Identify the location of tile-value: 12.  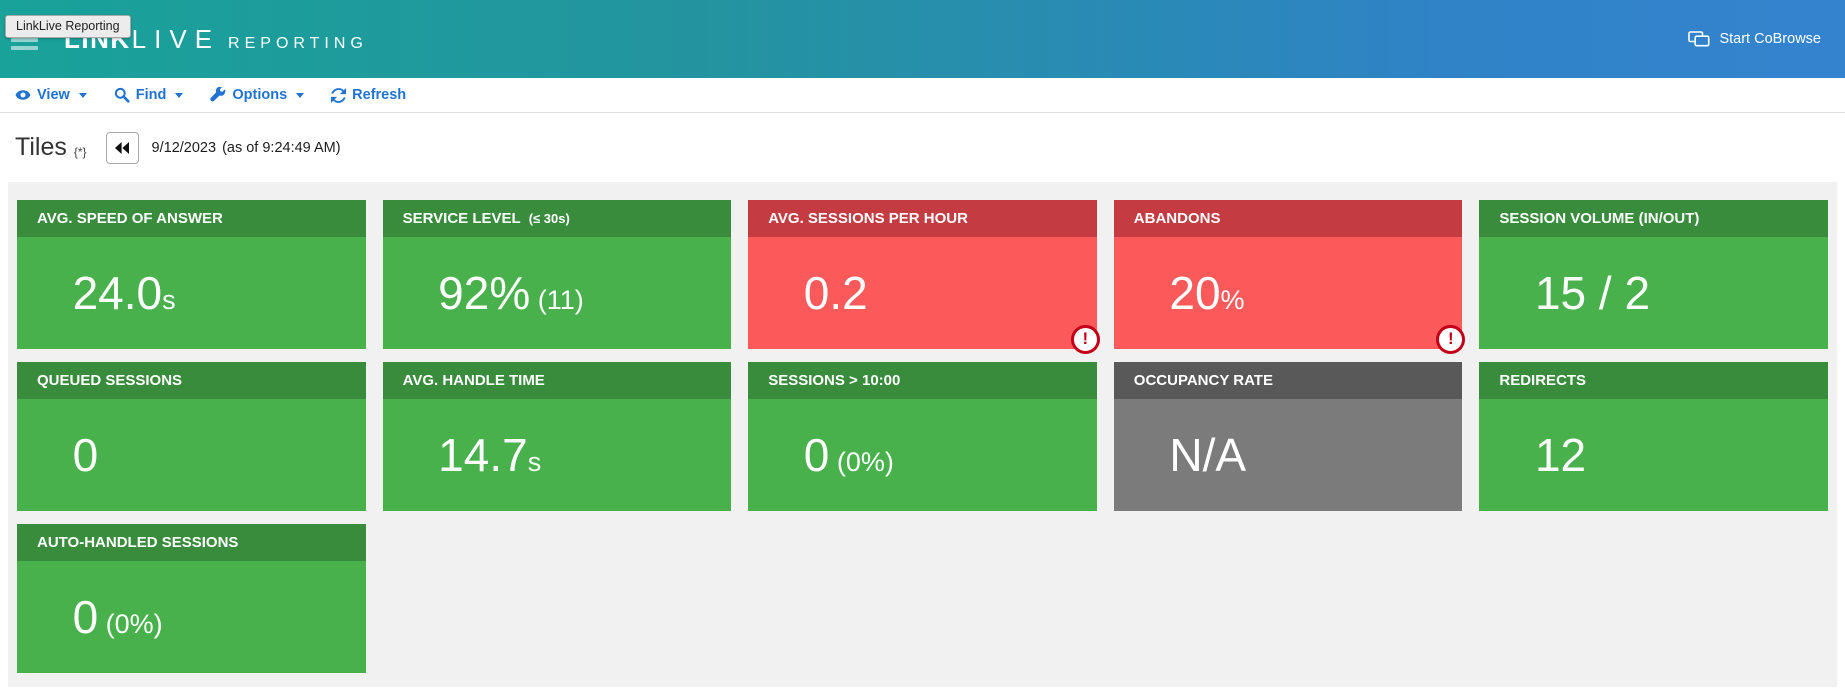
(1560, 455).